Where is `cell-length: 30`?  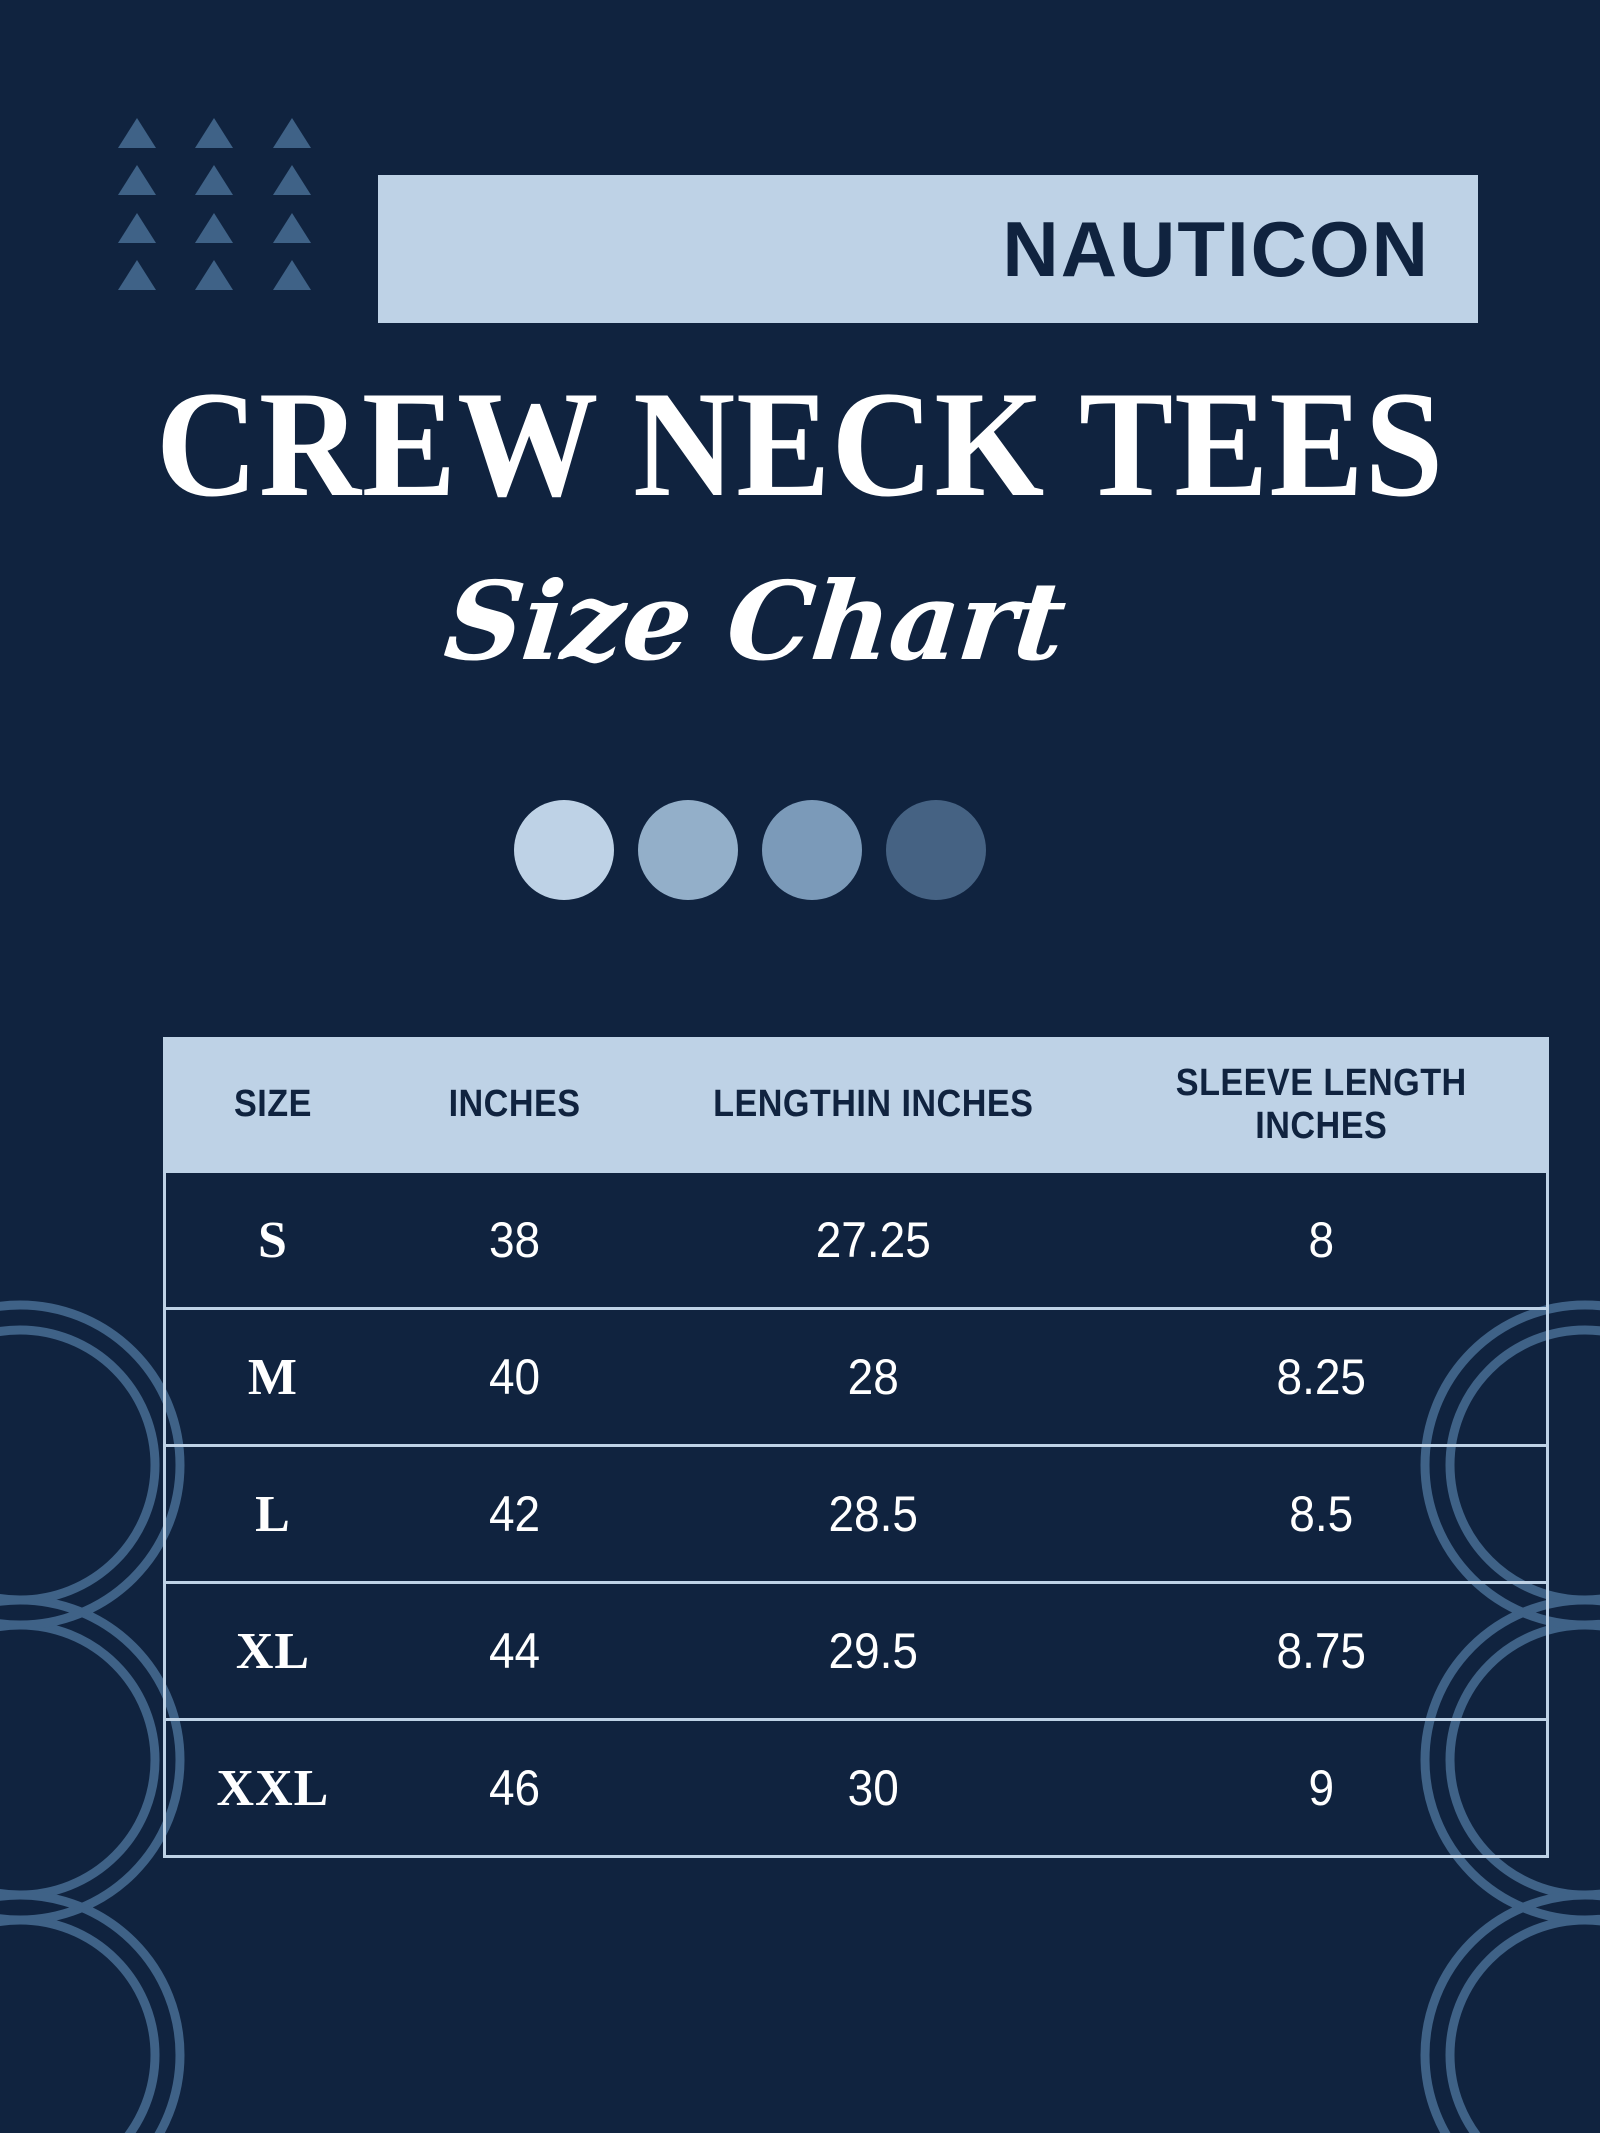
cell-length: 30 is located at coordinates (873, 1788).